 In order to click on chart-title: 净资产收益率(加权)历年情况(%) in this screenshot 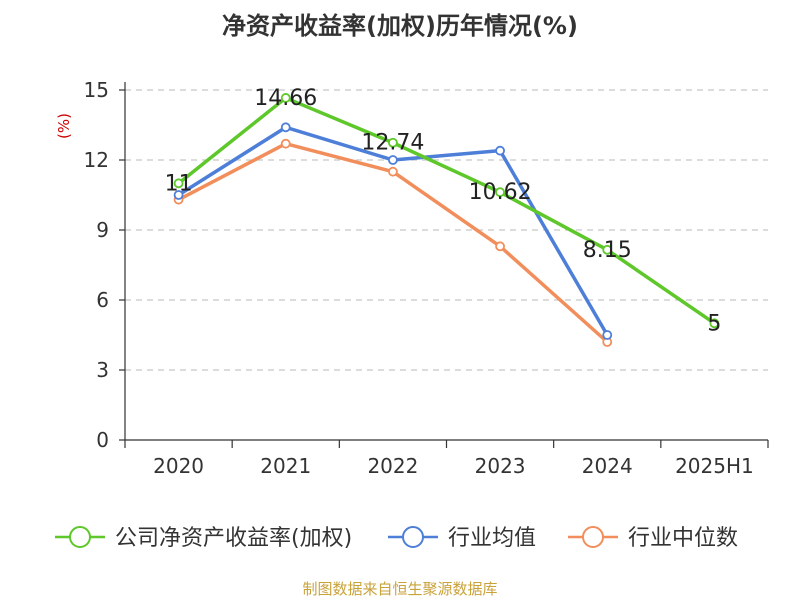, I will do `click(400, 26)`.